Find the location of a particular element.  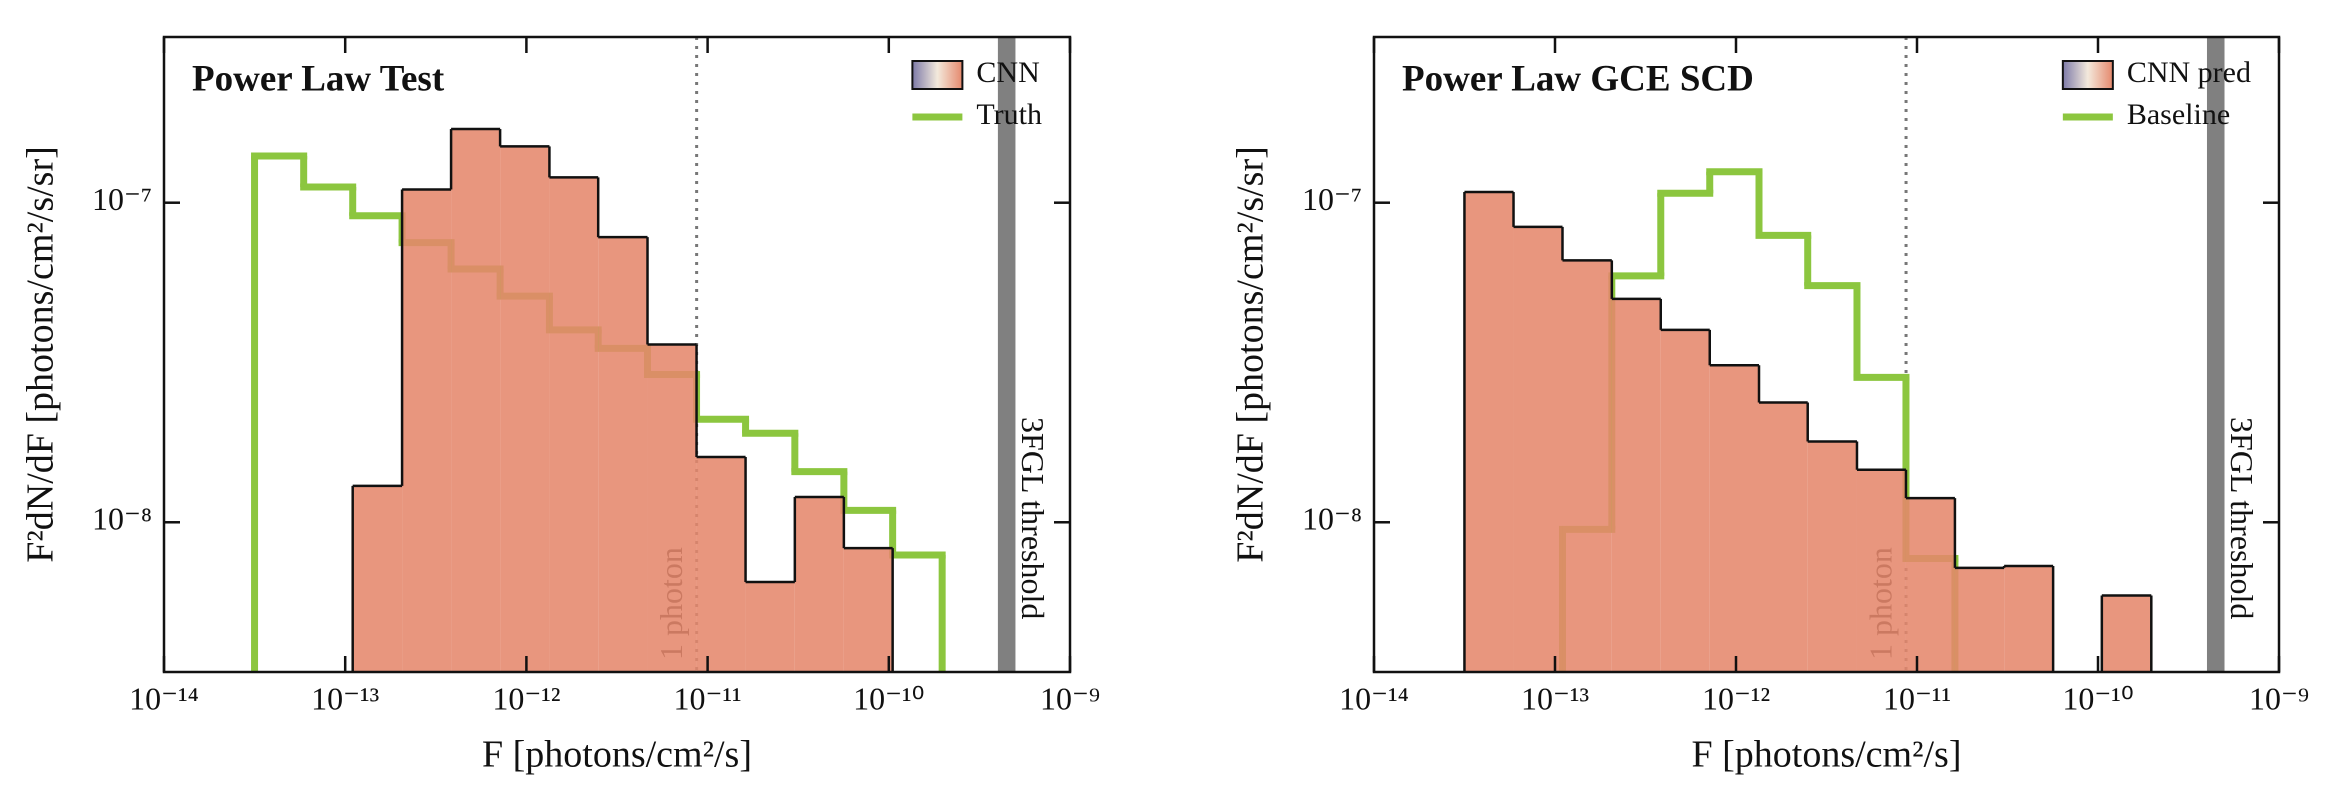

legend-label: Truth is located at coordinates (1009, 114).